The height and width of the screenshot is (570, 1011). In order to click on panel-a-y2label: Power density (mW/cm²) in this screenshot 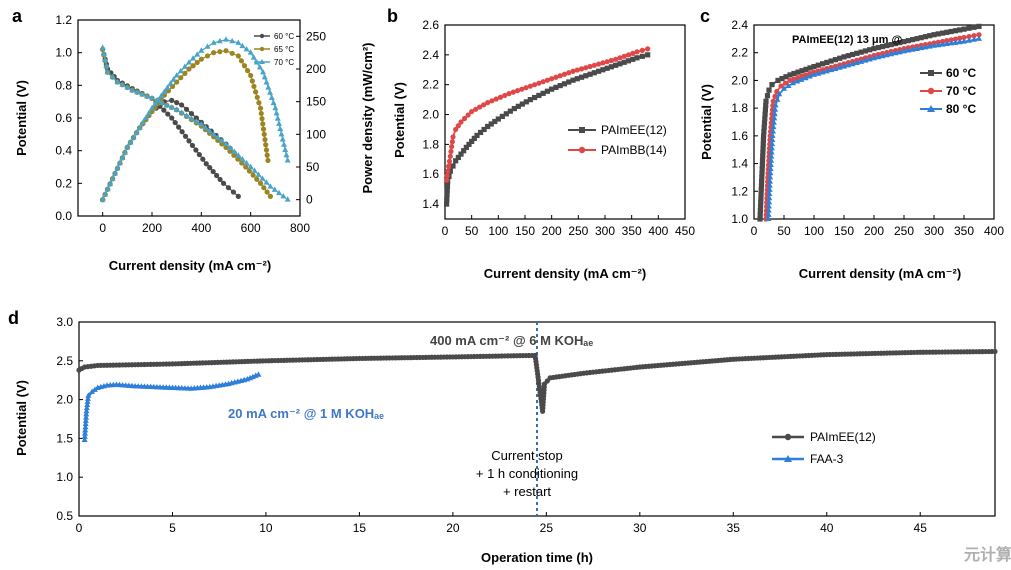, I will do `click(367, 118)`.